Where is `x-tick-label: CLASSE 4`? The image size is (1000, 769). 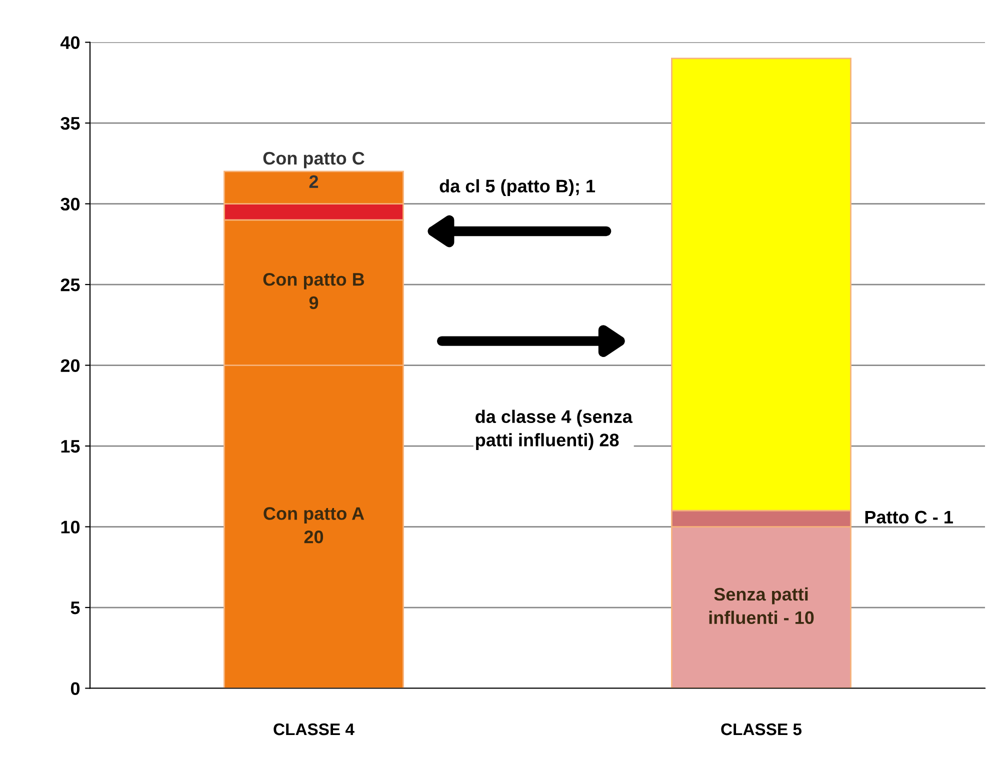
x-tick-label: CLASSE 4 is located at coordinates (314, 729).